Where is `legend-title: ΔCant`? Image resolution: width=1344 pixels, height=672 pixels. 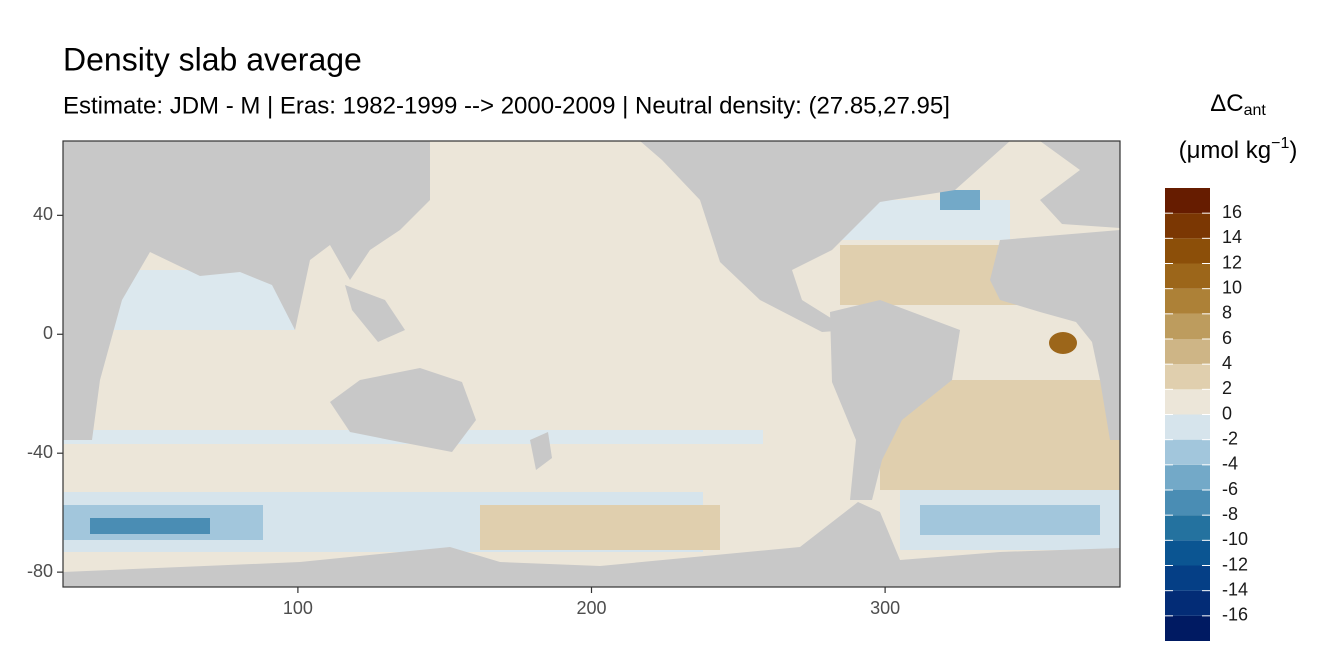 legend-title: ΔCant is located at coordinates (1238, 104).